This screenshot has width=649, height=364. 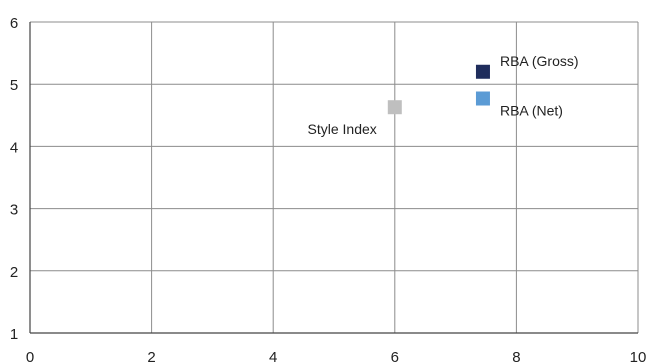 What do you see at coordinates (14, 23) in the screenshot?
I see `y-tick-label: 6` at bounding box center [14, 23].